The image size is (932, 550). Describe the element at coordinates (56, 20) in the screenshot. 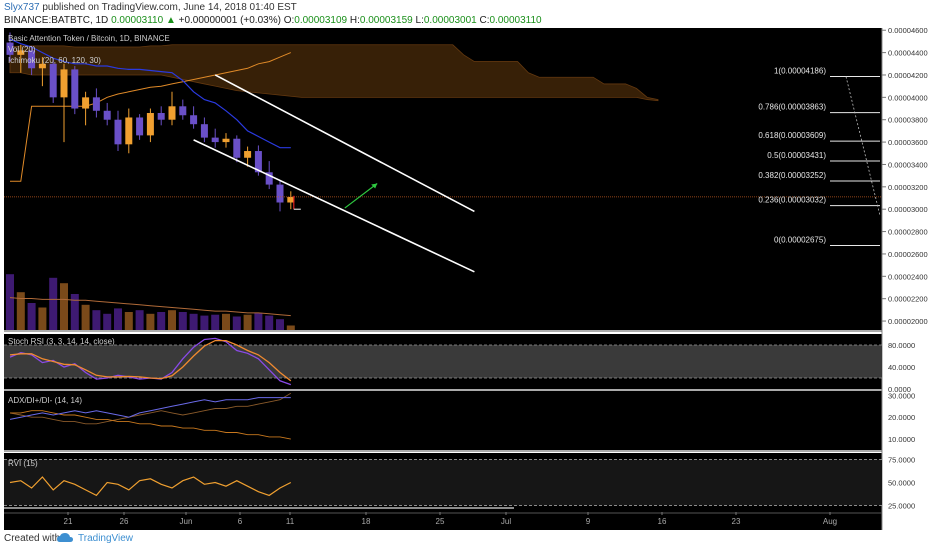

I see `symbol-label: BINANCE:BATBTC, 1D` at that location.